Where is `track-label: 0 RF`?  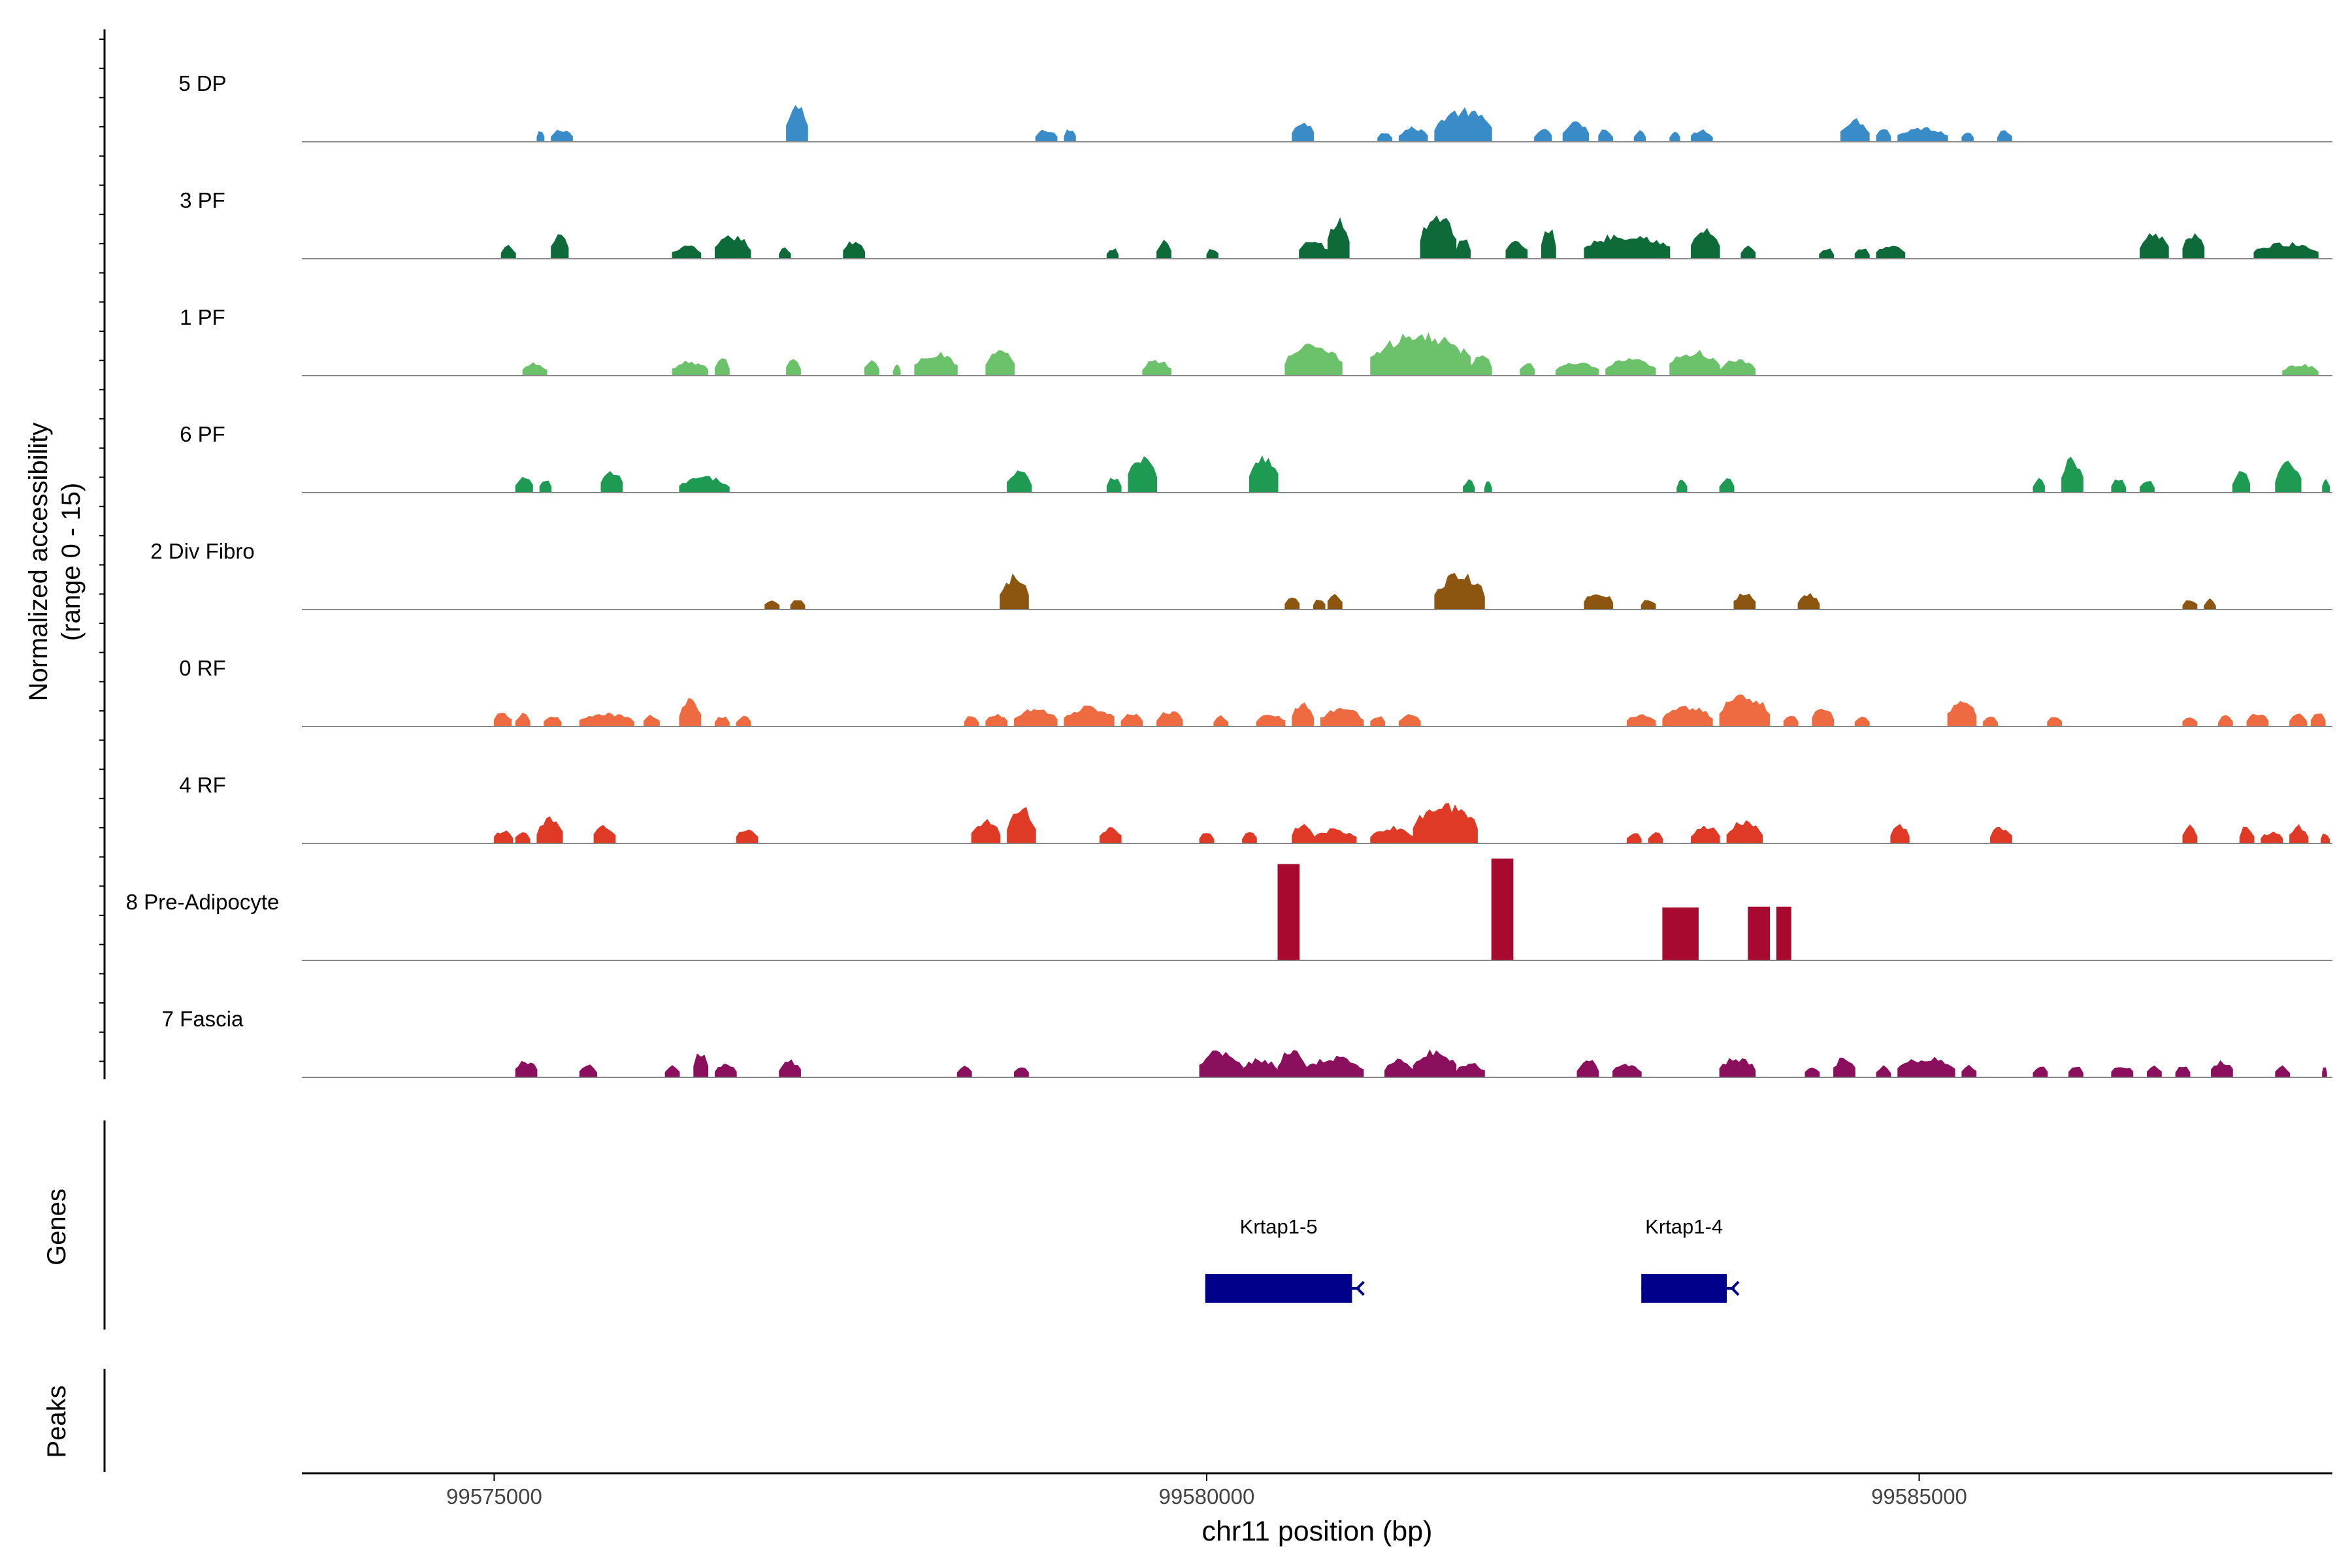 track-label: 0 RF is located at coordinates (202, 668).